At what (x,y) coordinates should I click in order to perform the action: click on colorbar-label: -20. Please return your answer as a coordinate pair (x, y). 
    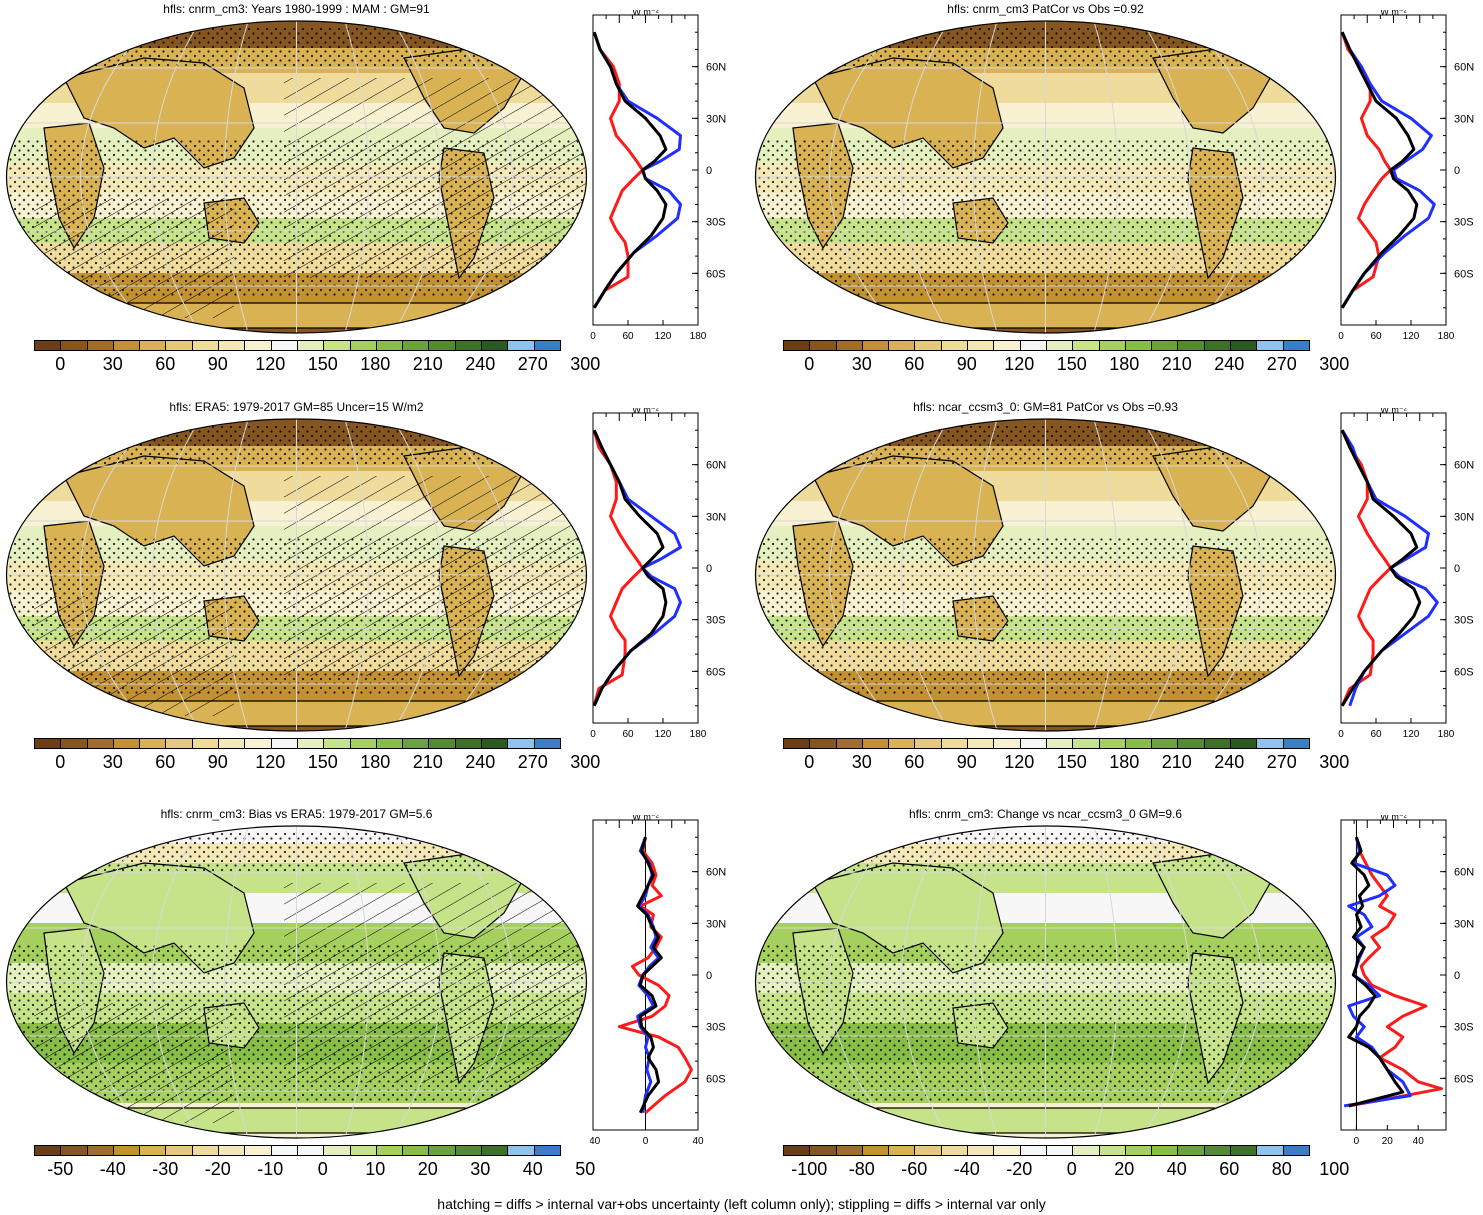
    Looking at the image, I should click on (1019, 1169).